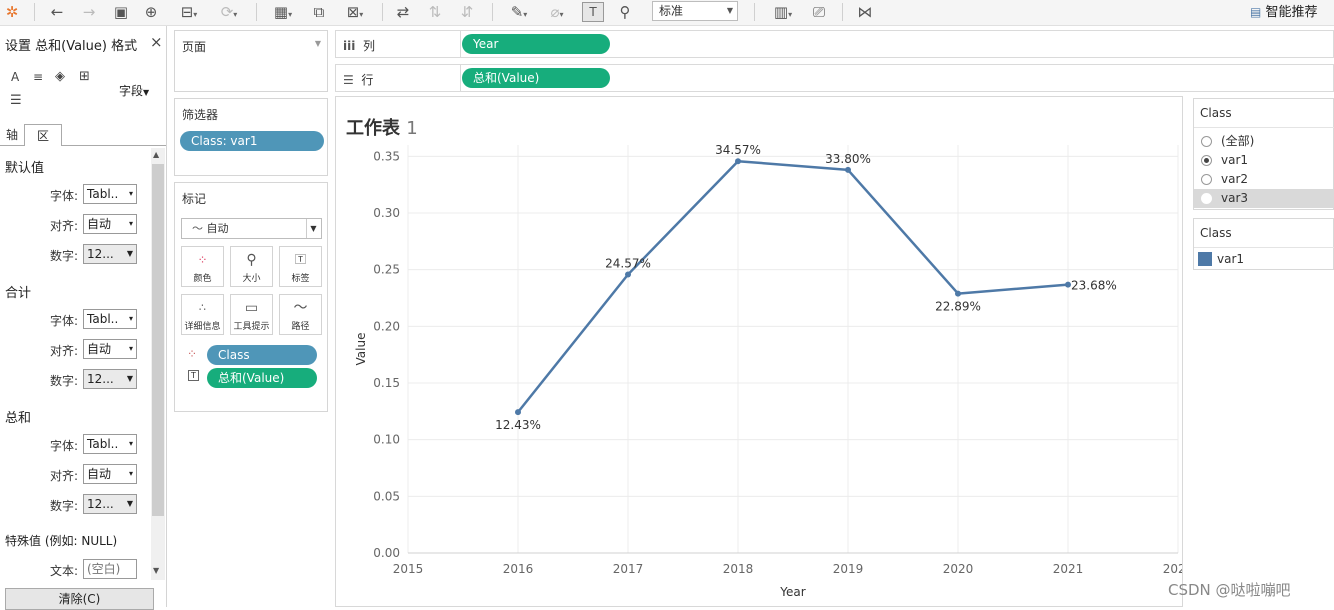  Describe the element at coordinates (557, 12) in the screenshot. I see `group-members-icon: ⌀▾` at that location.